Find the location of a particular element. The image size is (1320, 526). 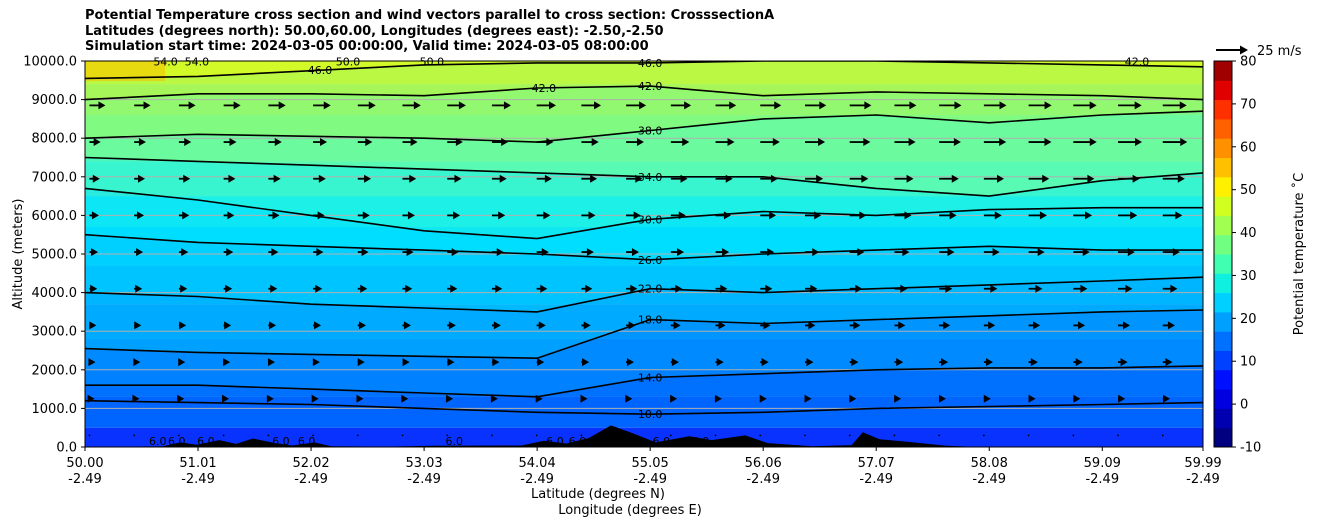

y-axis-label: Altitude (meters) is located at coordinates (18, 254).